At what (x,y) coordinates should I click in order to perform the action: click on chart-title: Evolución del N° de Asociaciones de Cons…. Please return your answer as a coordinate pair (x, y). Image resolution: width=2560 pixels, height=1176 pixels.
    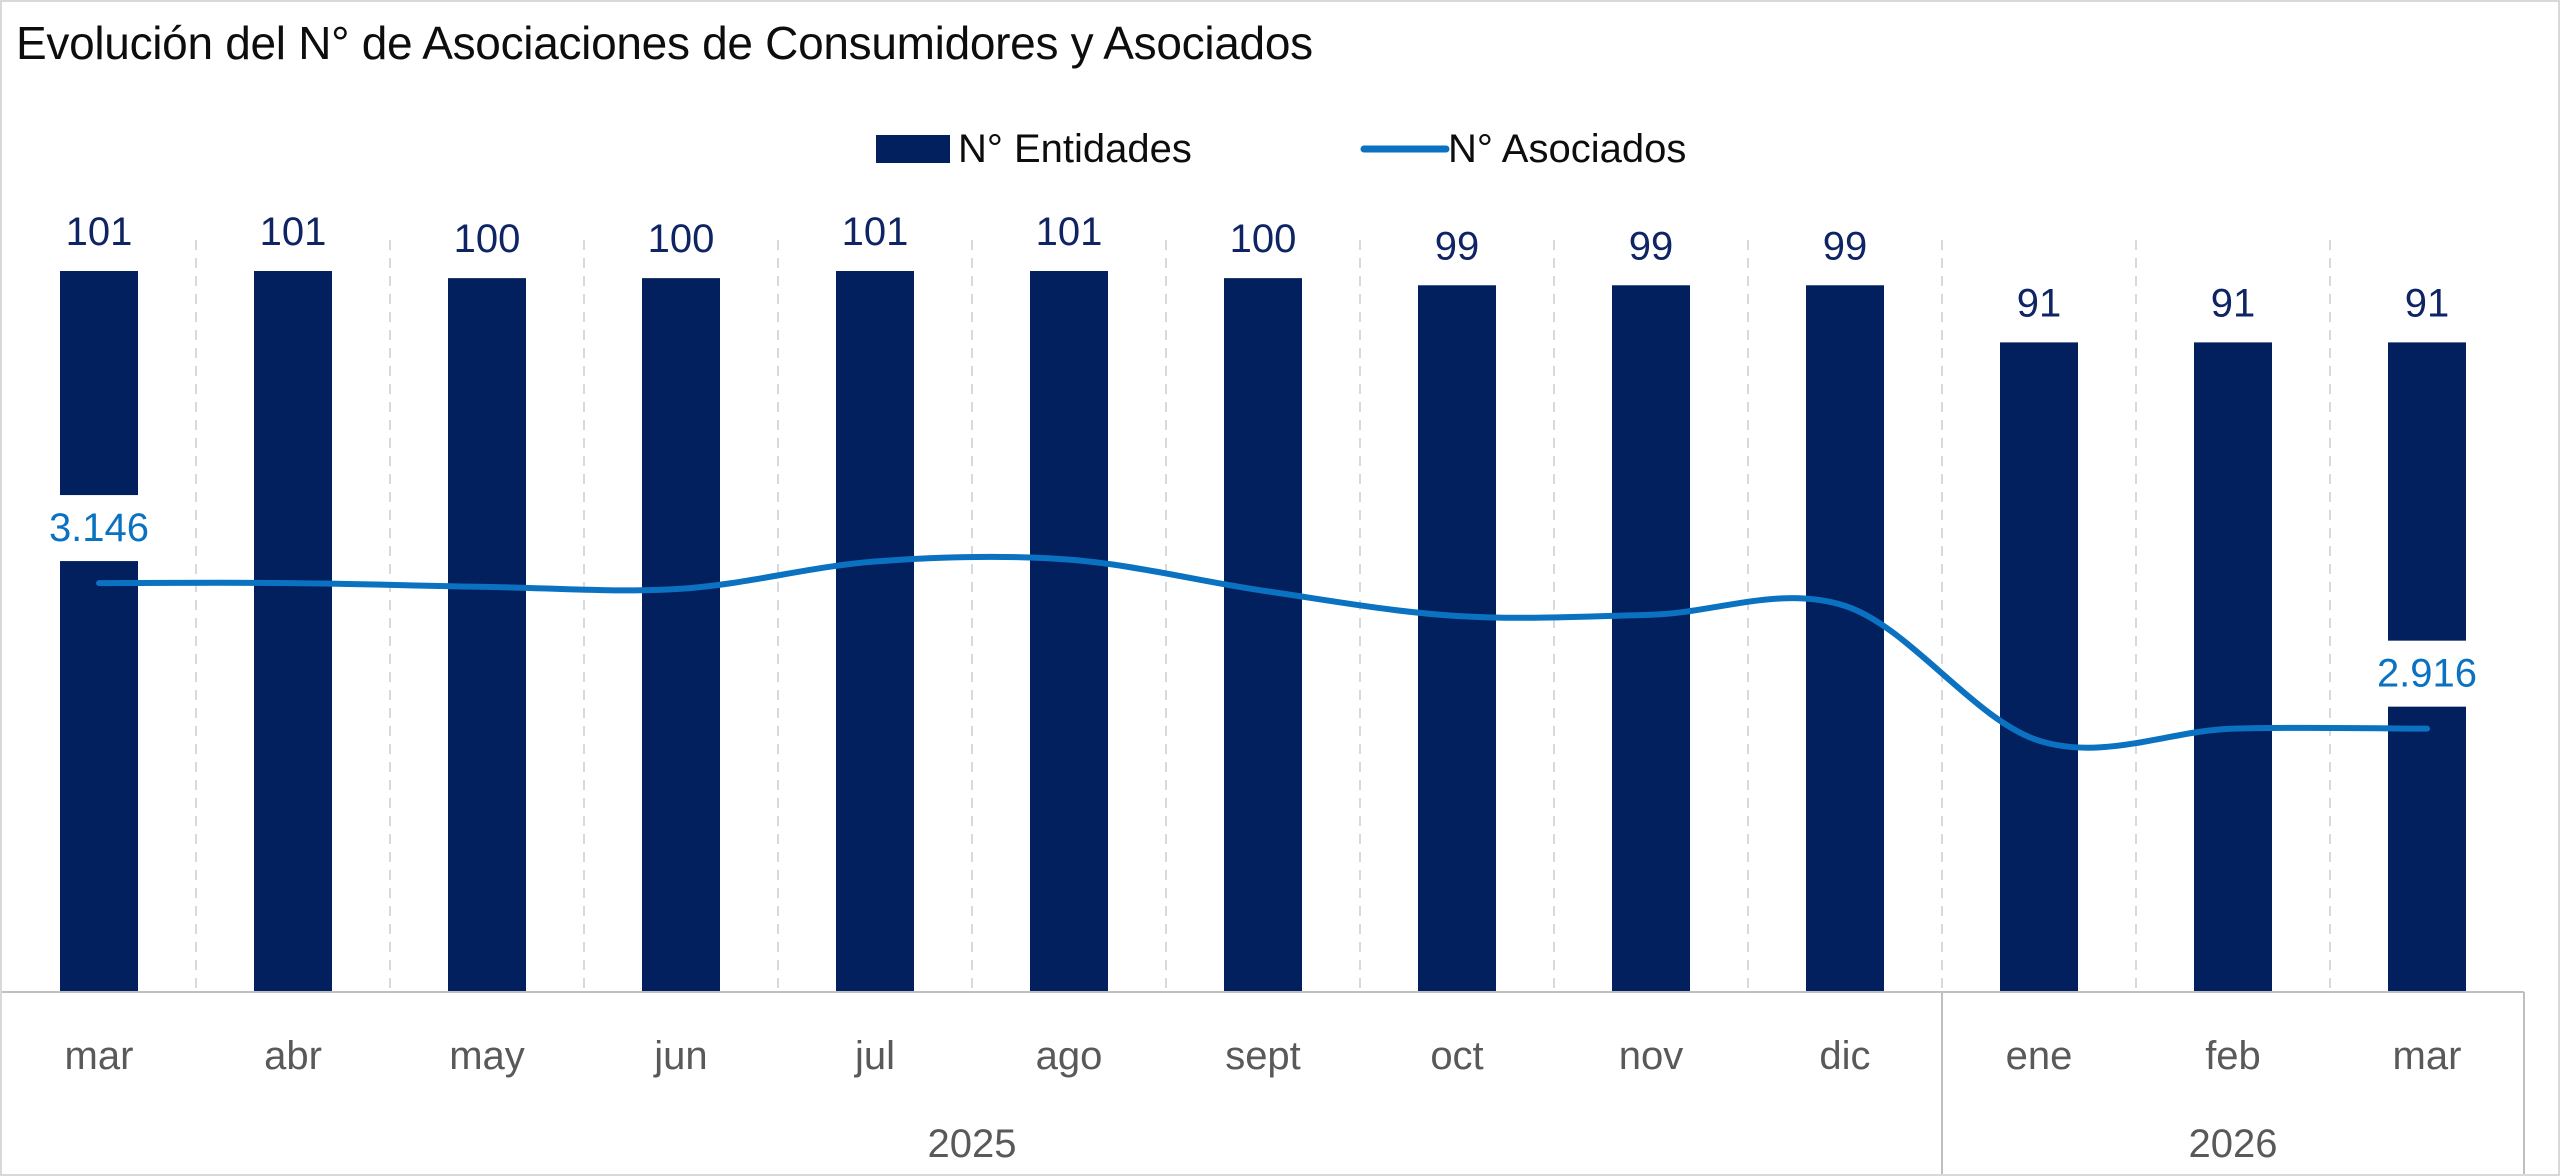
    Looking at the image, I should click on (664, 43).